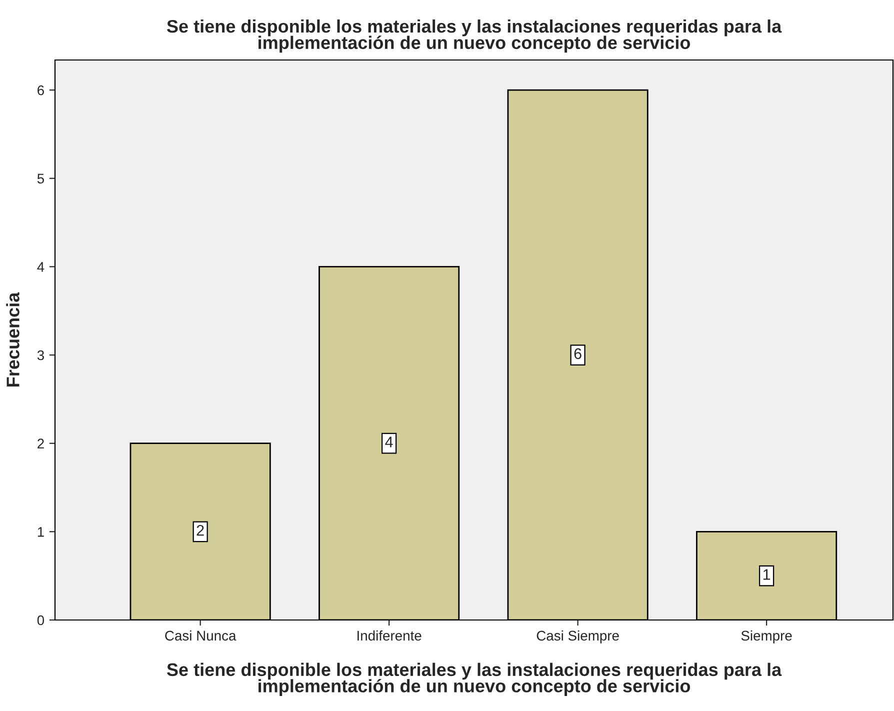 The width and height of the screenshot is (894, 711). What do you see at coordinates (200, 635) in the screenshot?
I see `x-tick-label: Casi Nunca` at bounding box center [200, 635].